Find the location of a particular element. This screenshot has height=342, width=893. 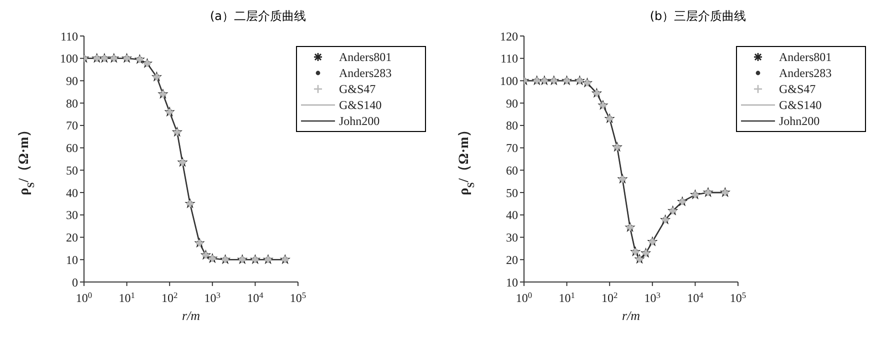

chart-title: (b）三层介质曲线 is located at coordinates (698, 16).